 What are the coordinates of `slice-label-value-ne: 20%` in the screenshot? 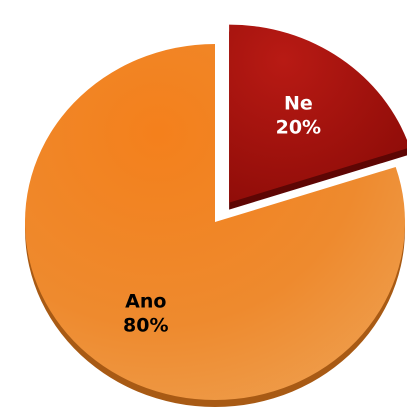 It's located at (298, 127).